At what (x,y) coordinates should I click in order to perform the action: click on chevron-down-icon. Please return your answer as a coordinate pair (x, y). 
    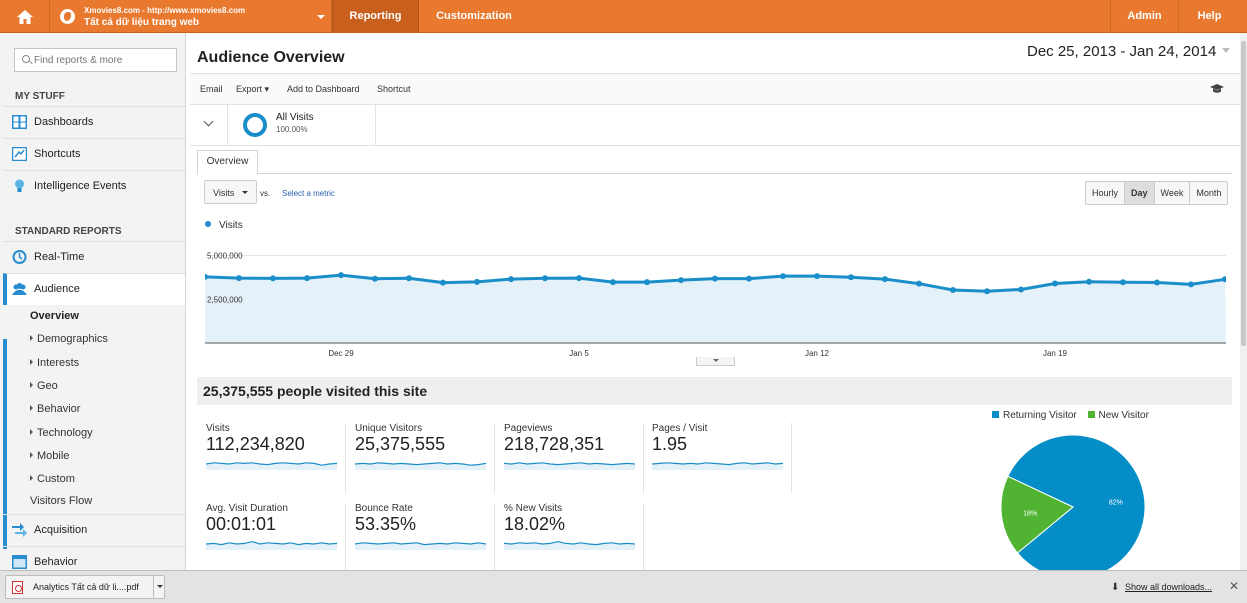
    Looking at the image, I should click on (160, 586).